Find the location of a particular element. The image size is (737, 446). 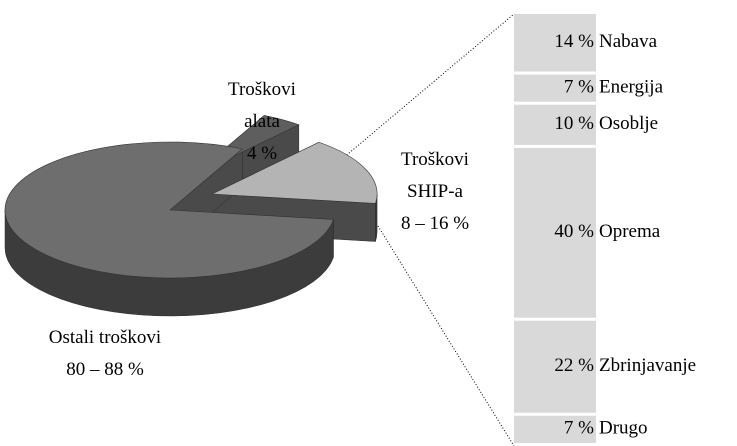

category-label: Zbrinjavanje is located at coordinates (647, 365).